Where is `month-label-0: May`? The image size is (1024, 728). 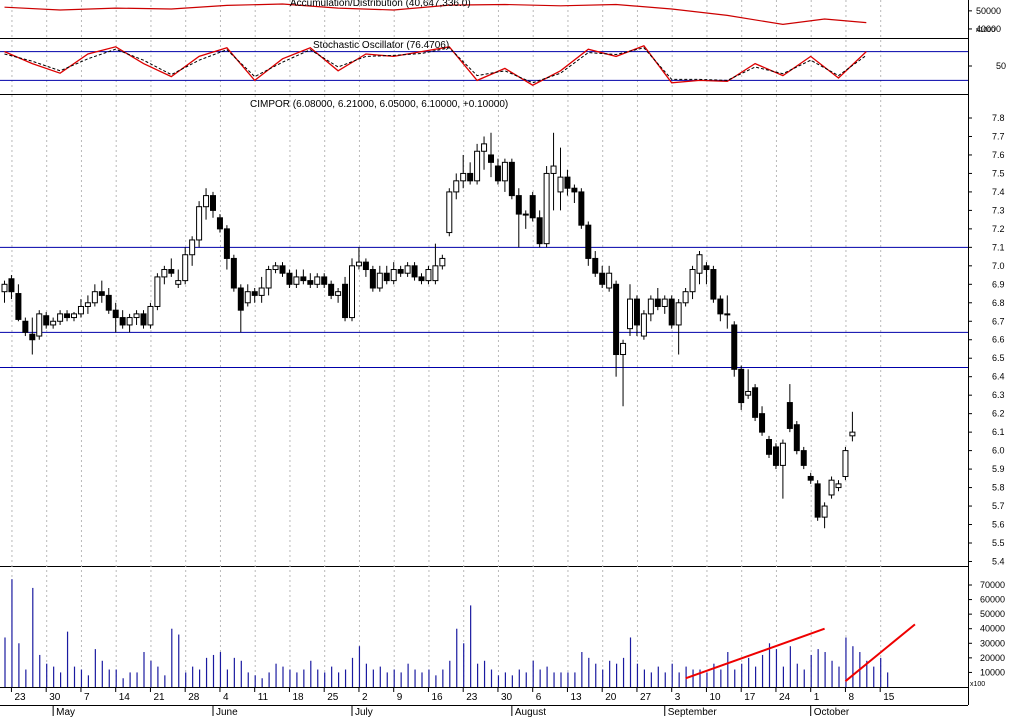 month-label-0: May is located at coordinates (65, 712).